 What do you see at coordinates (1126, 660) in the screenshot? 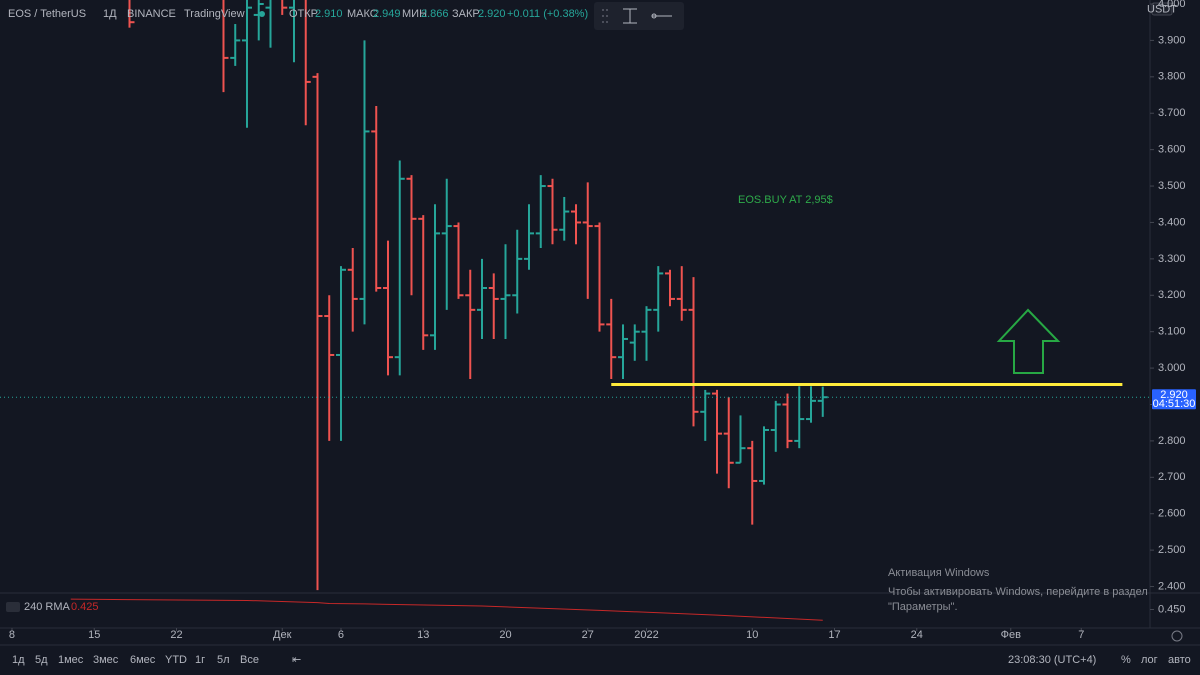
I see `percent-toggle: %` at bounding box center [1126, 660].